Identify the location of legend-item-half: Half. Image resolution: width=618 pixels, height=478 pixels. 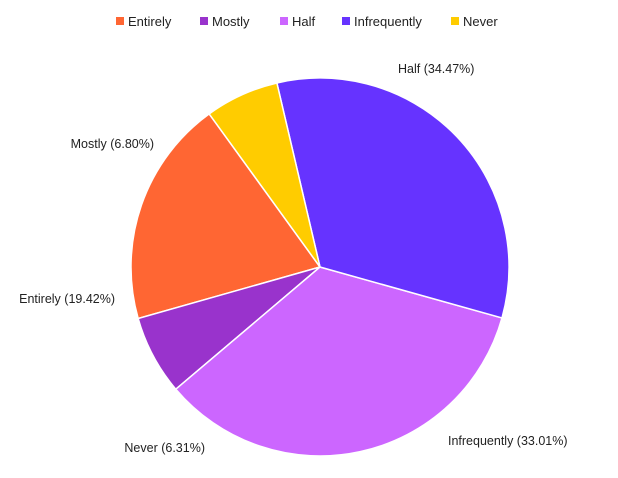
(298, 21).